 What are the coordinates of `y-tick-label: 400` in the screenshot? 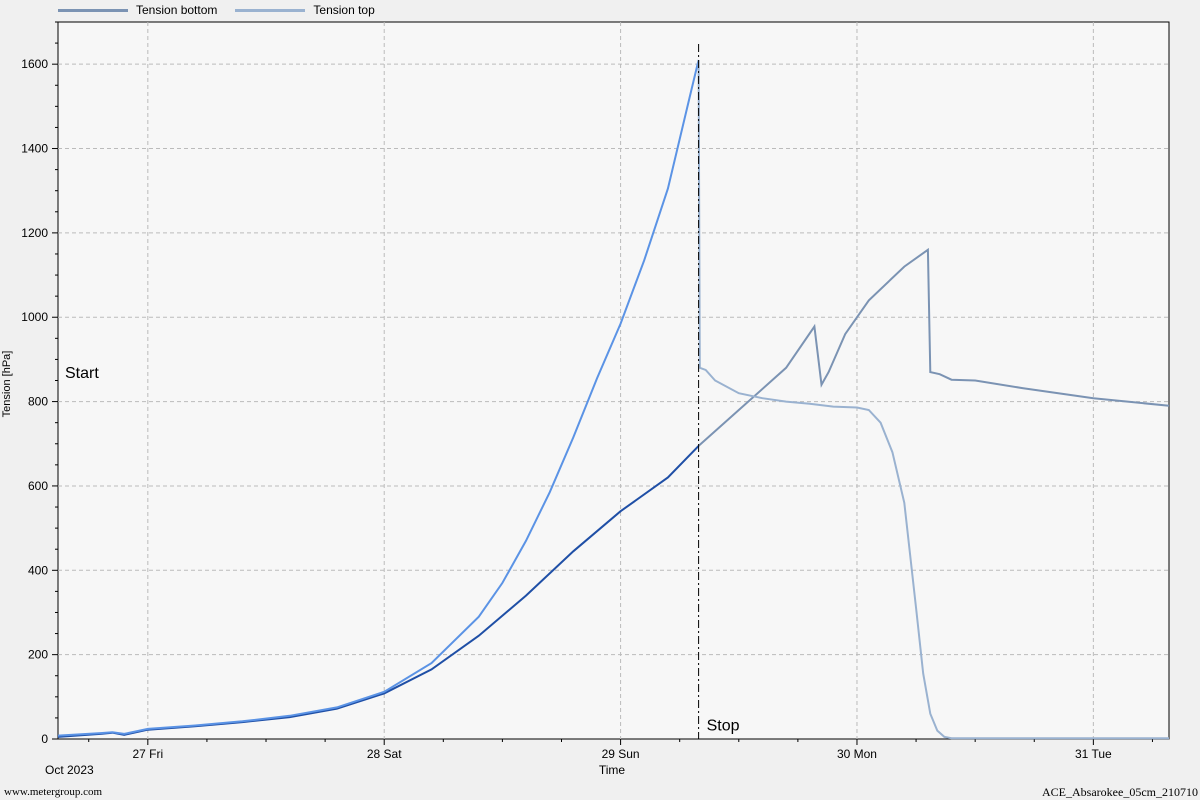 It's located at (38, 570).